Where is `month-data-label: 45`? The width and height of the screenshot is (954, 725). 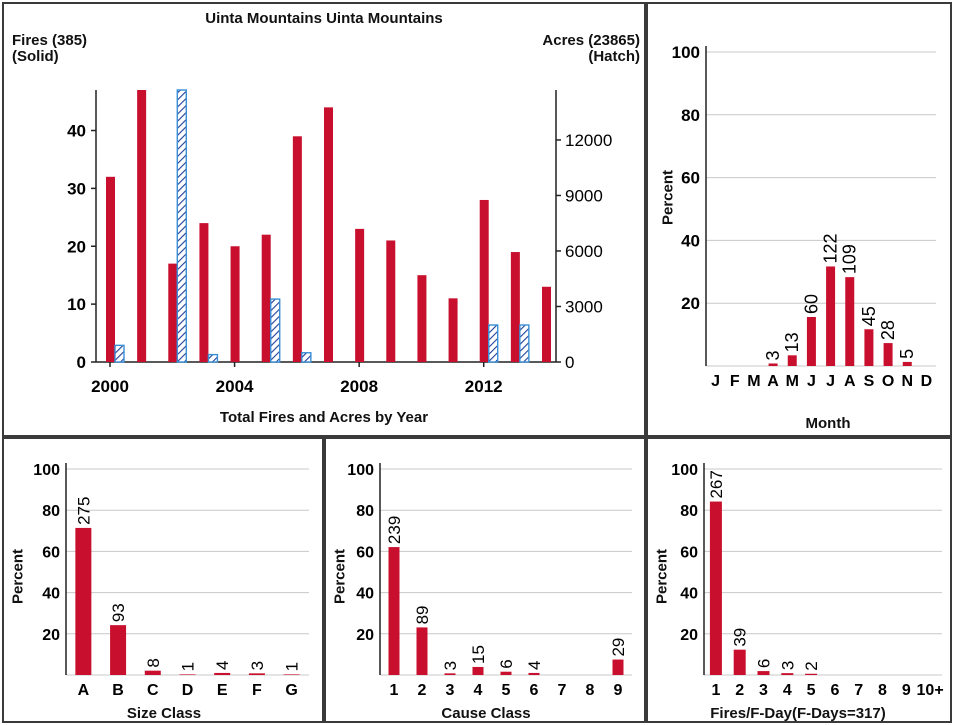 month-data-label: 45 is located at coordinates (869, 316).